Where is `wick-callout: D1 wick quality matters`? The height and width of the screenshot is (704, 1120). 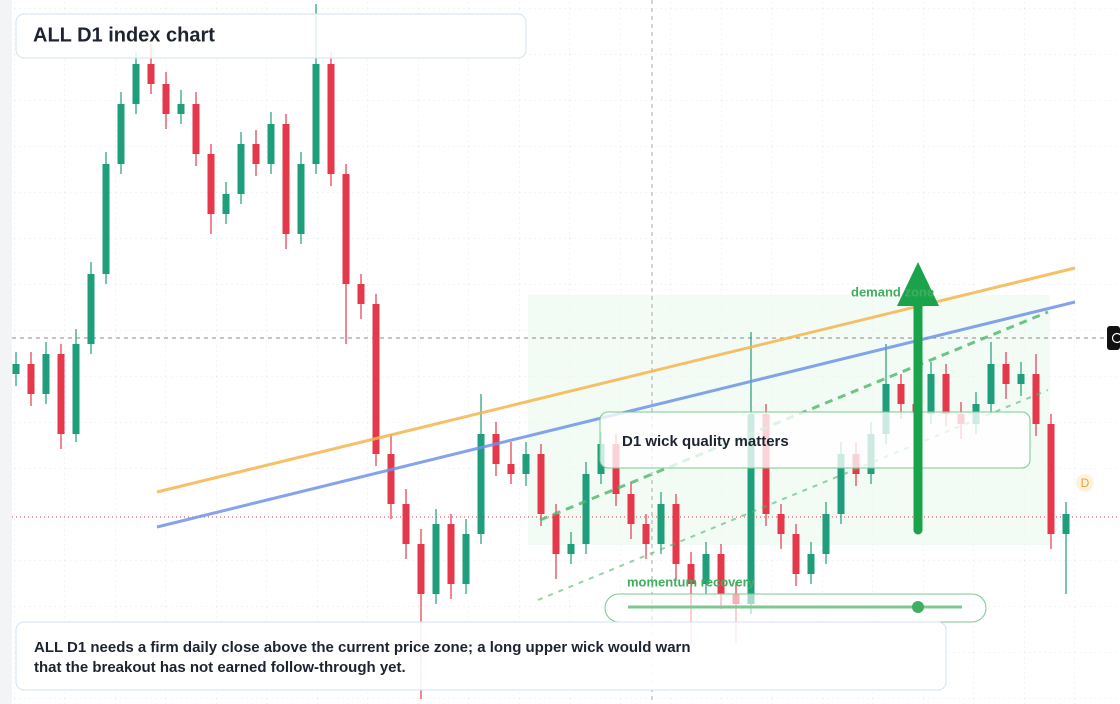 wick-callout: D1 wick quality matters is located at coordinates (705, 441).